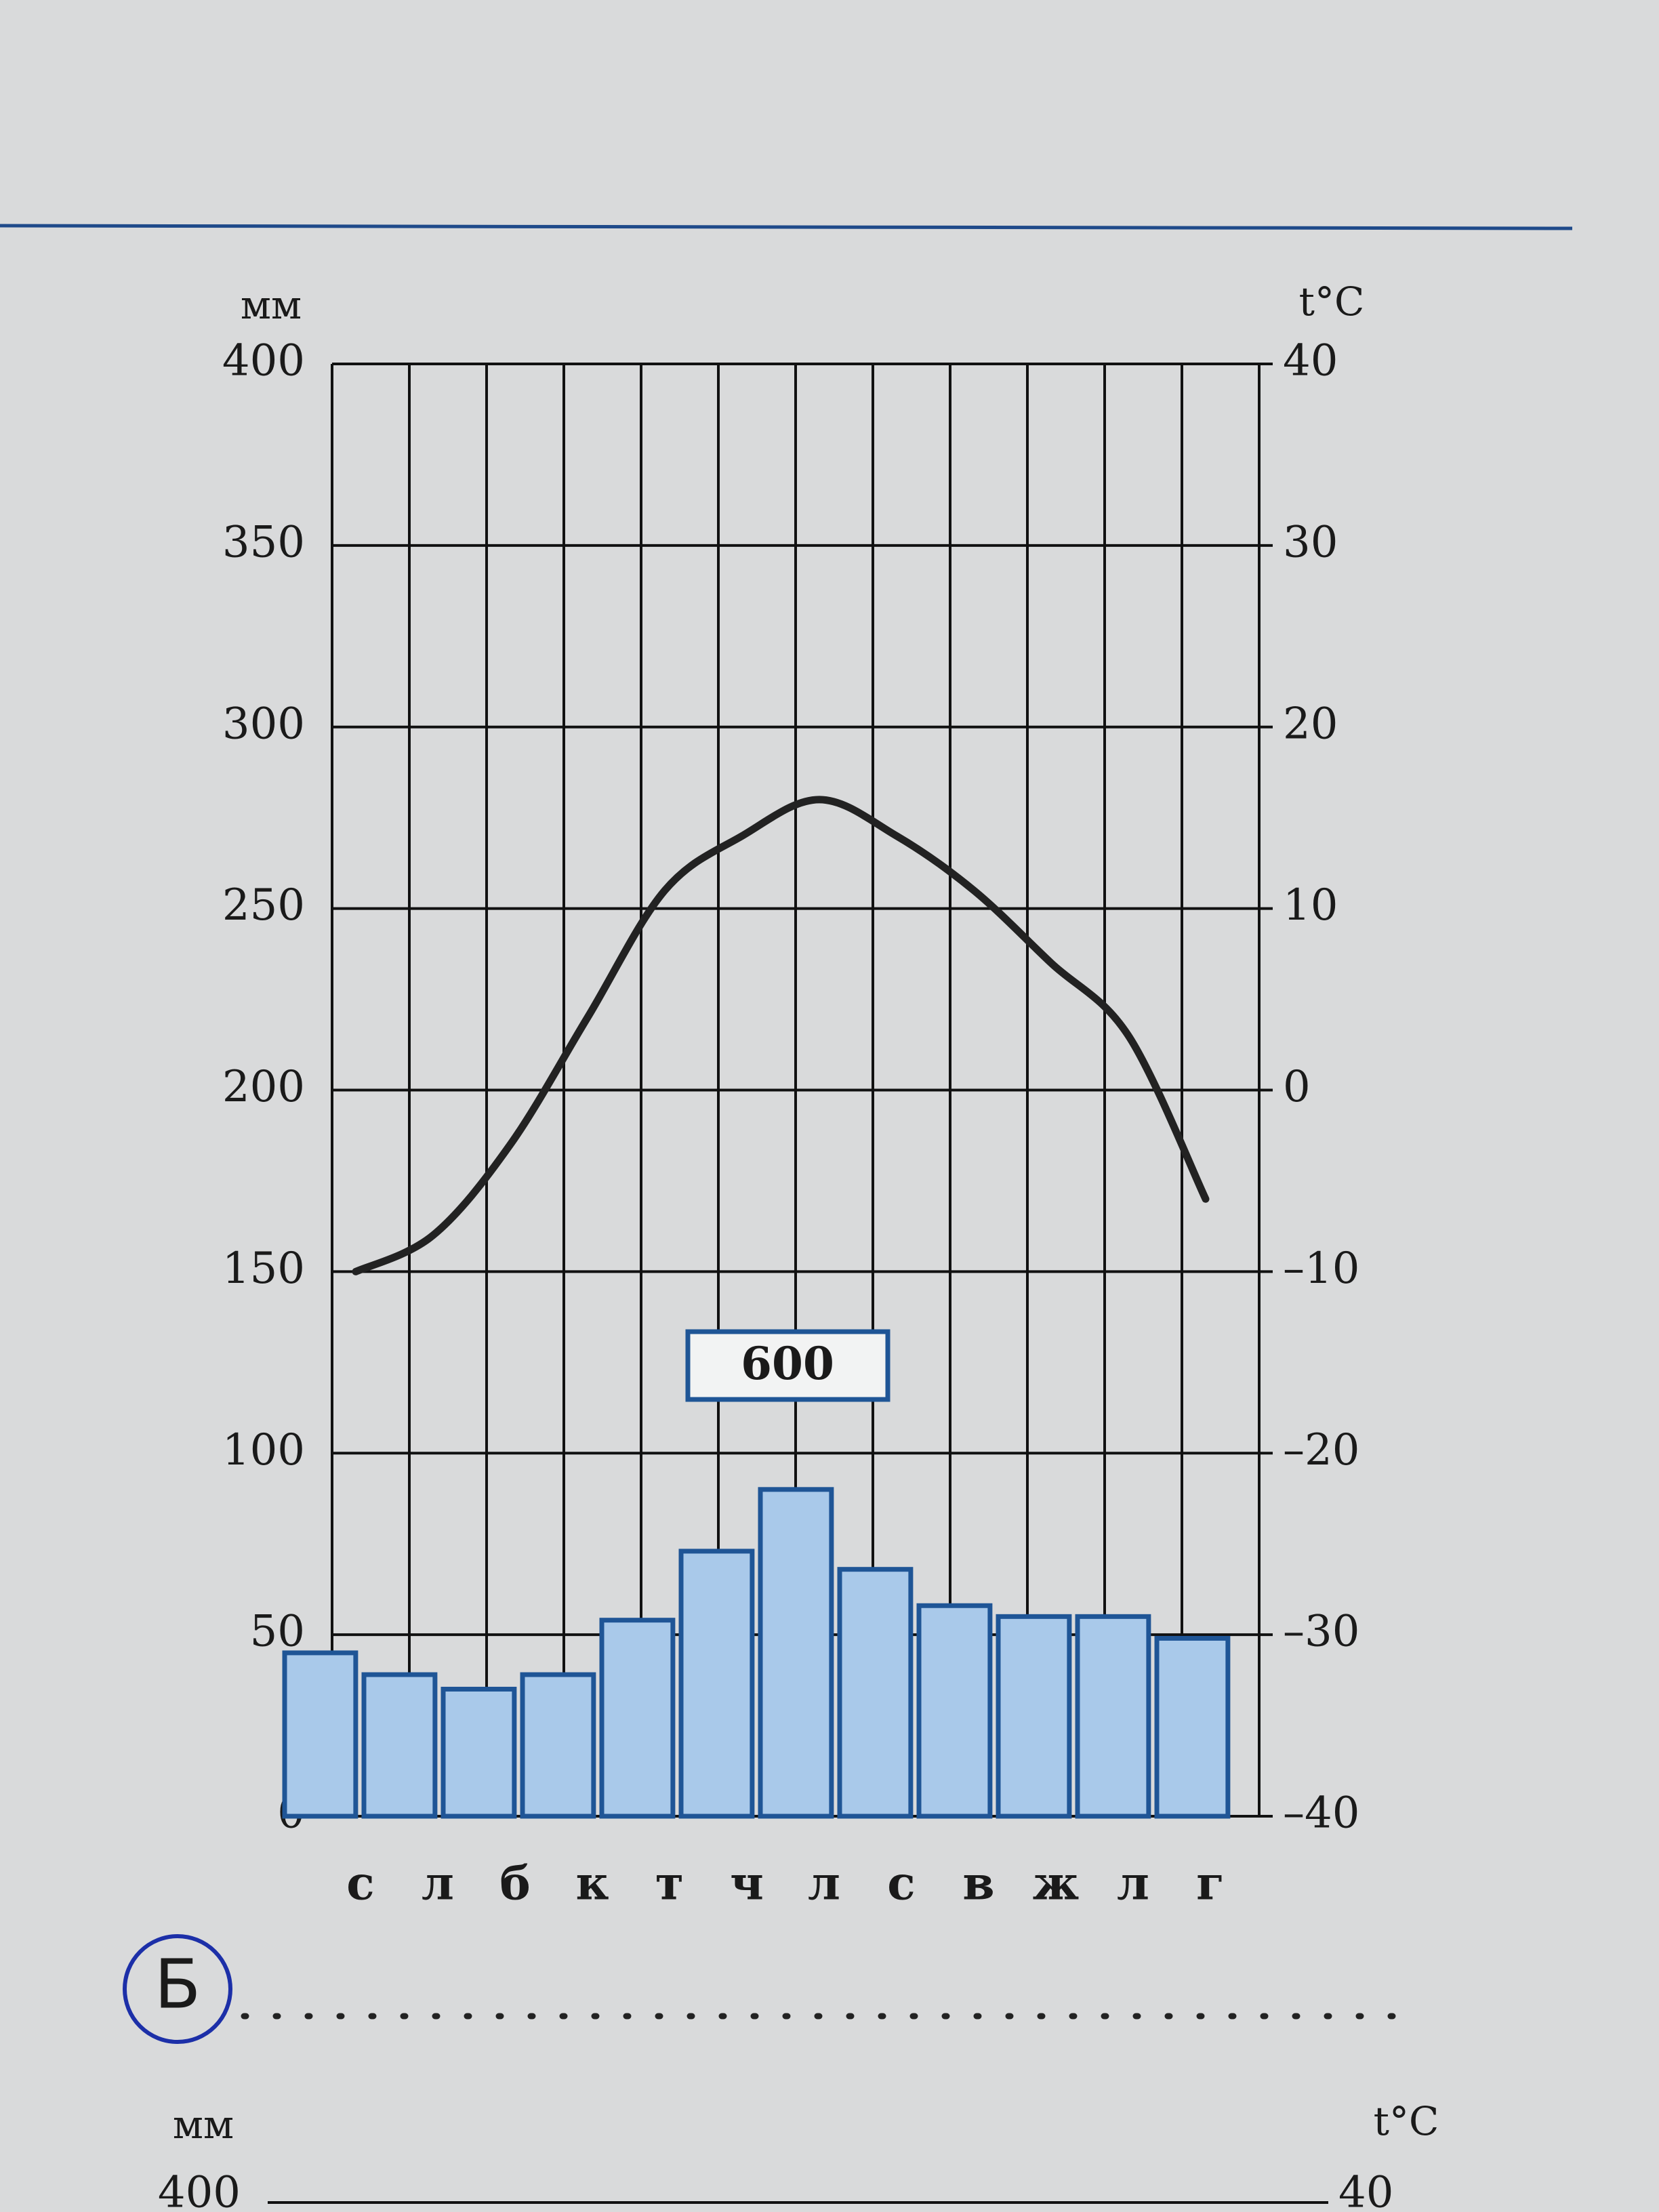  What do you see at coordinates (203, 2125) in the screenshot?
I see `next-y-label: мм` at bounding box center [203, 2125].